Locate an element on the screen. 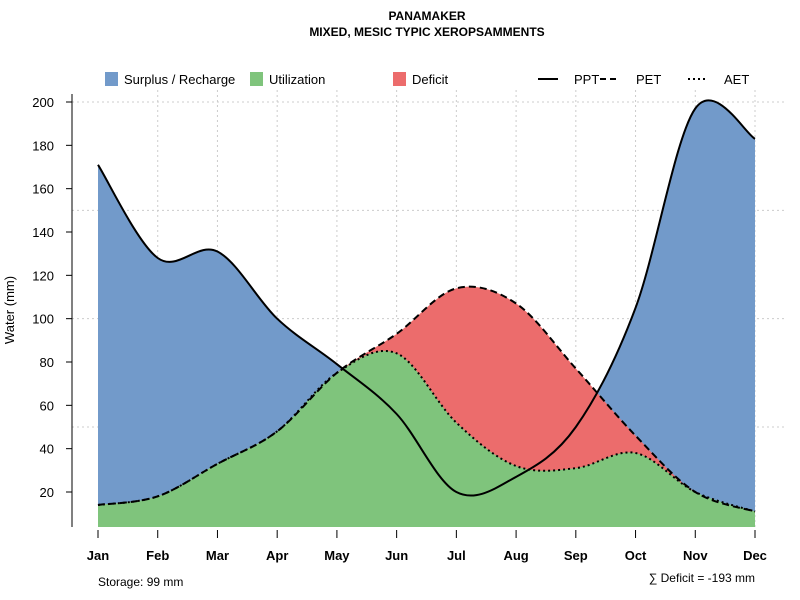  x-tick-label: Oct is located at coordinates (636, 555).